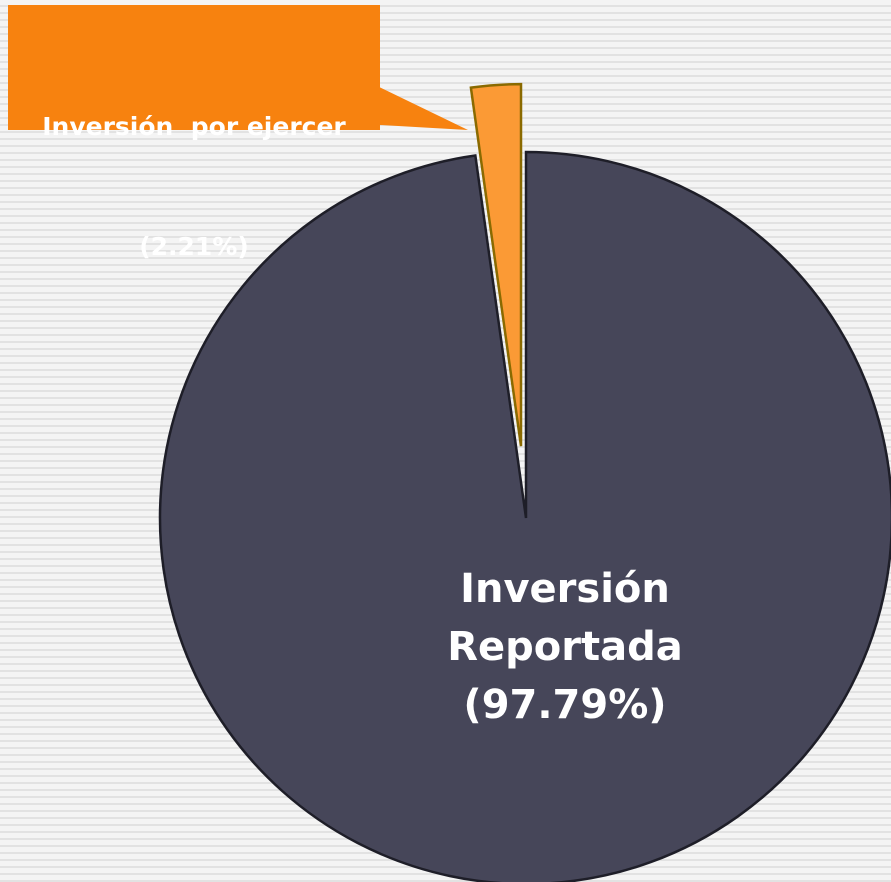  What do you see at coordinates (194, 126) in the screenshot?
I see `category-label: Inversión por ejercer` at bounding box center [194, 126].